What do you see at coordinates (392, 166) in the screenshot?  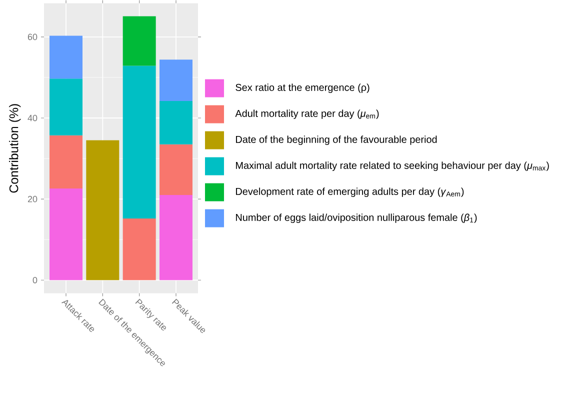 I see `legend-label: Maximal adult mortality rate related to seeking behaviour per day (μ$_{max}$)` at bounding box center [392, 166].